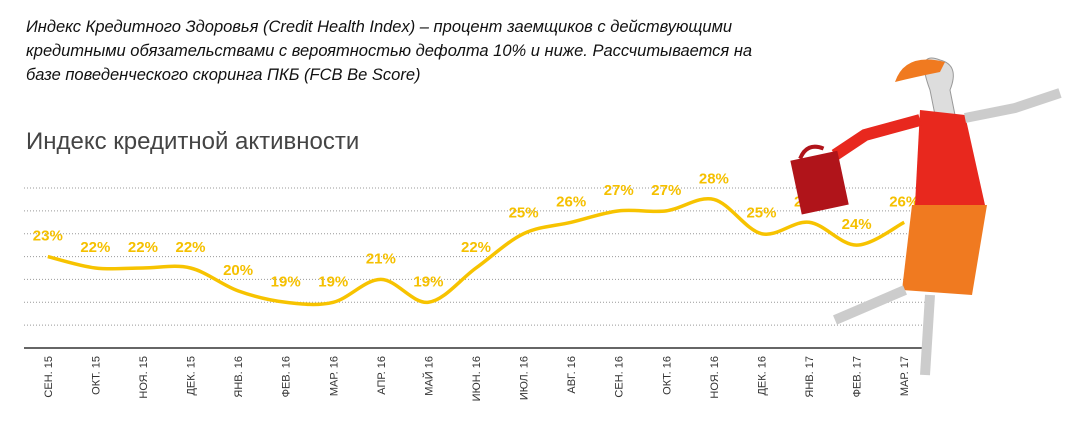 The image size is (1067, 438). I want to click on x-tick-label: ОКТ. 15, so click(96, 375).